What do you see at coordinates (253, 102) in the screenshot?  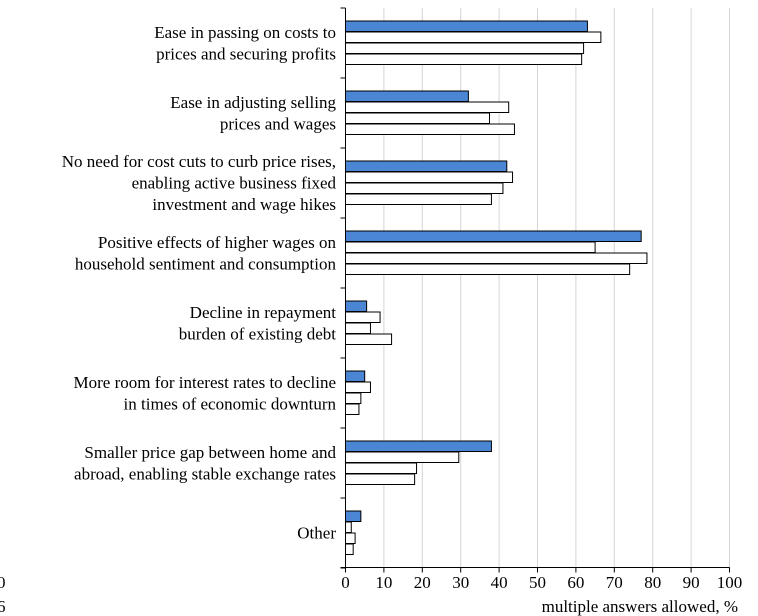 I see `category-label-2-line-1: Ease in adjusting selling` at bounding box center [253, 102].